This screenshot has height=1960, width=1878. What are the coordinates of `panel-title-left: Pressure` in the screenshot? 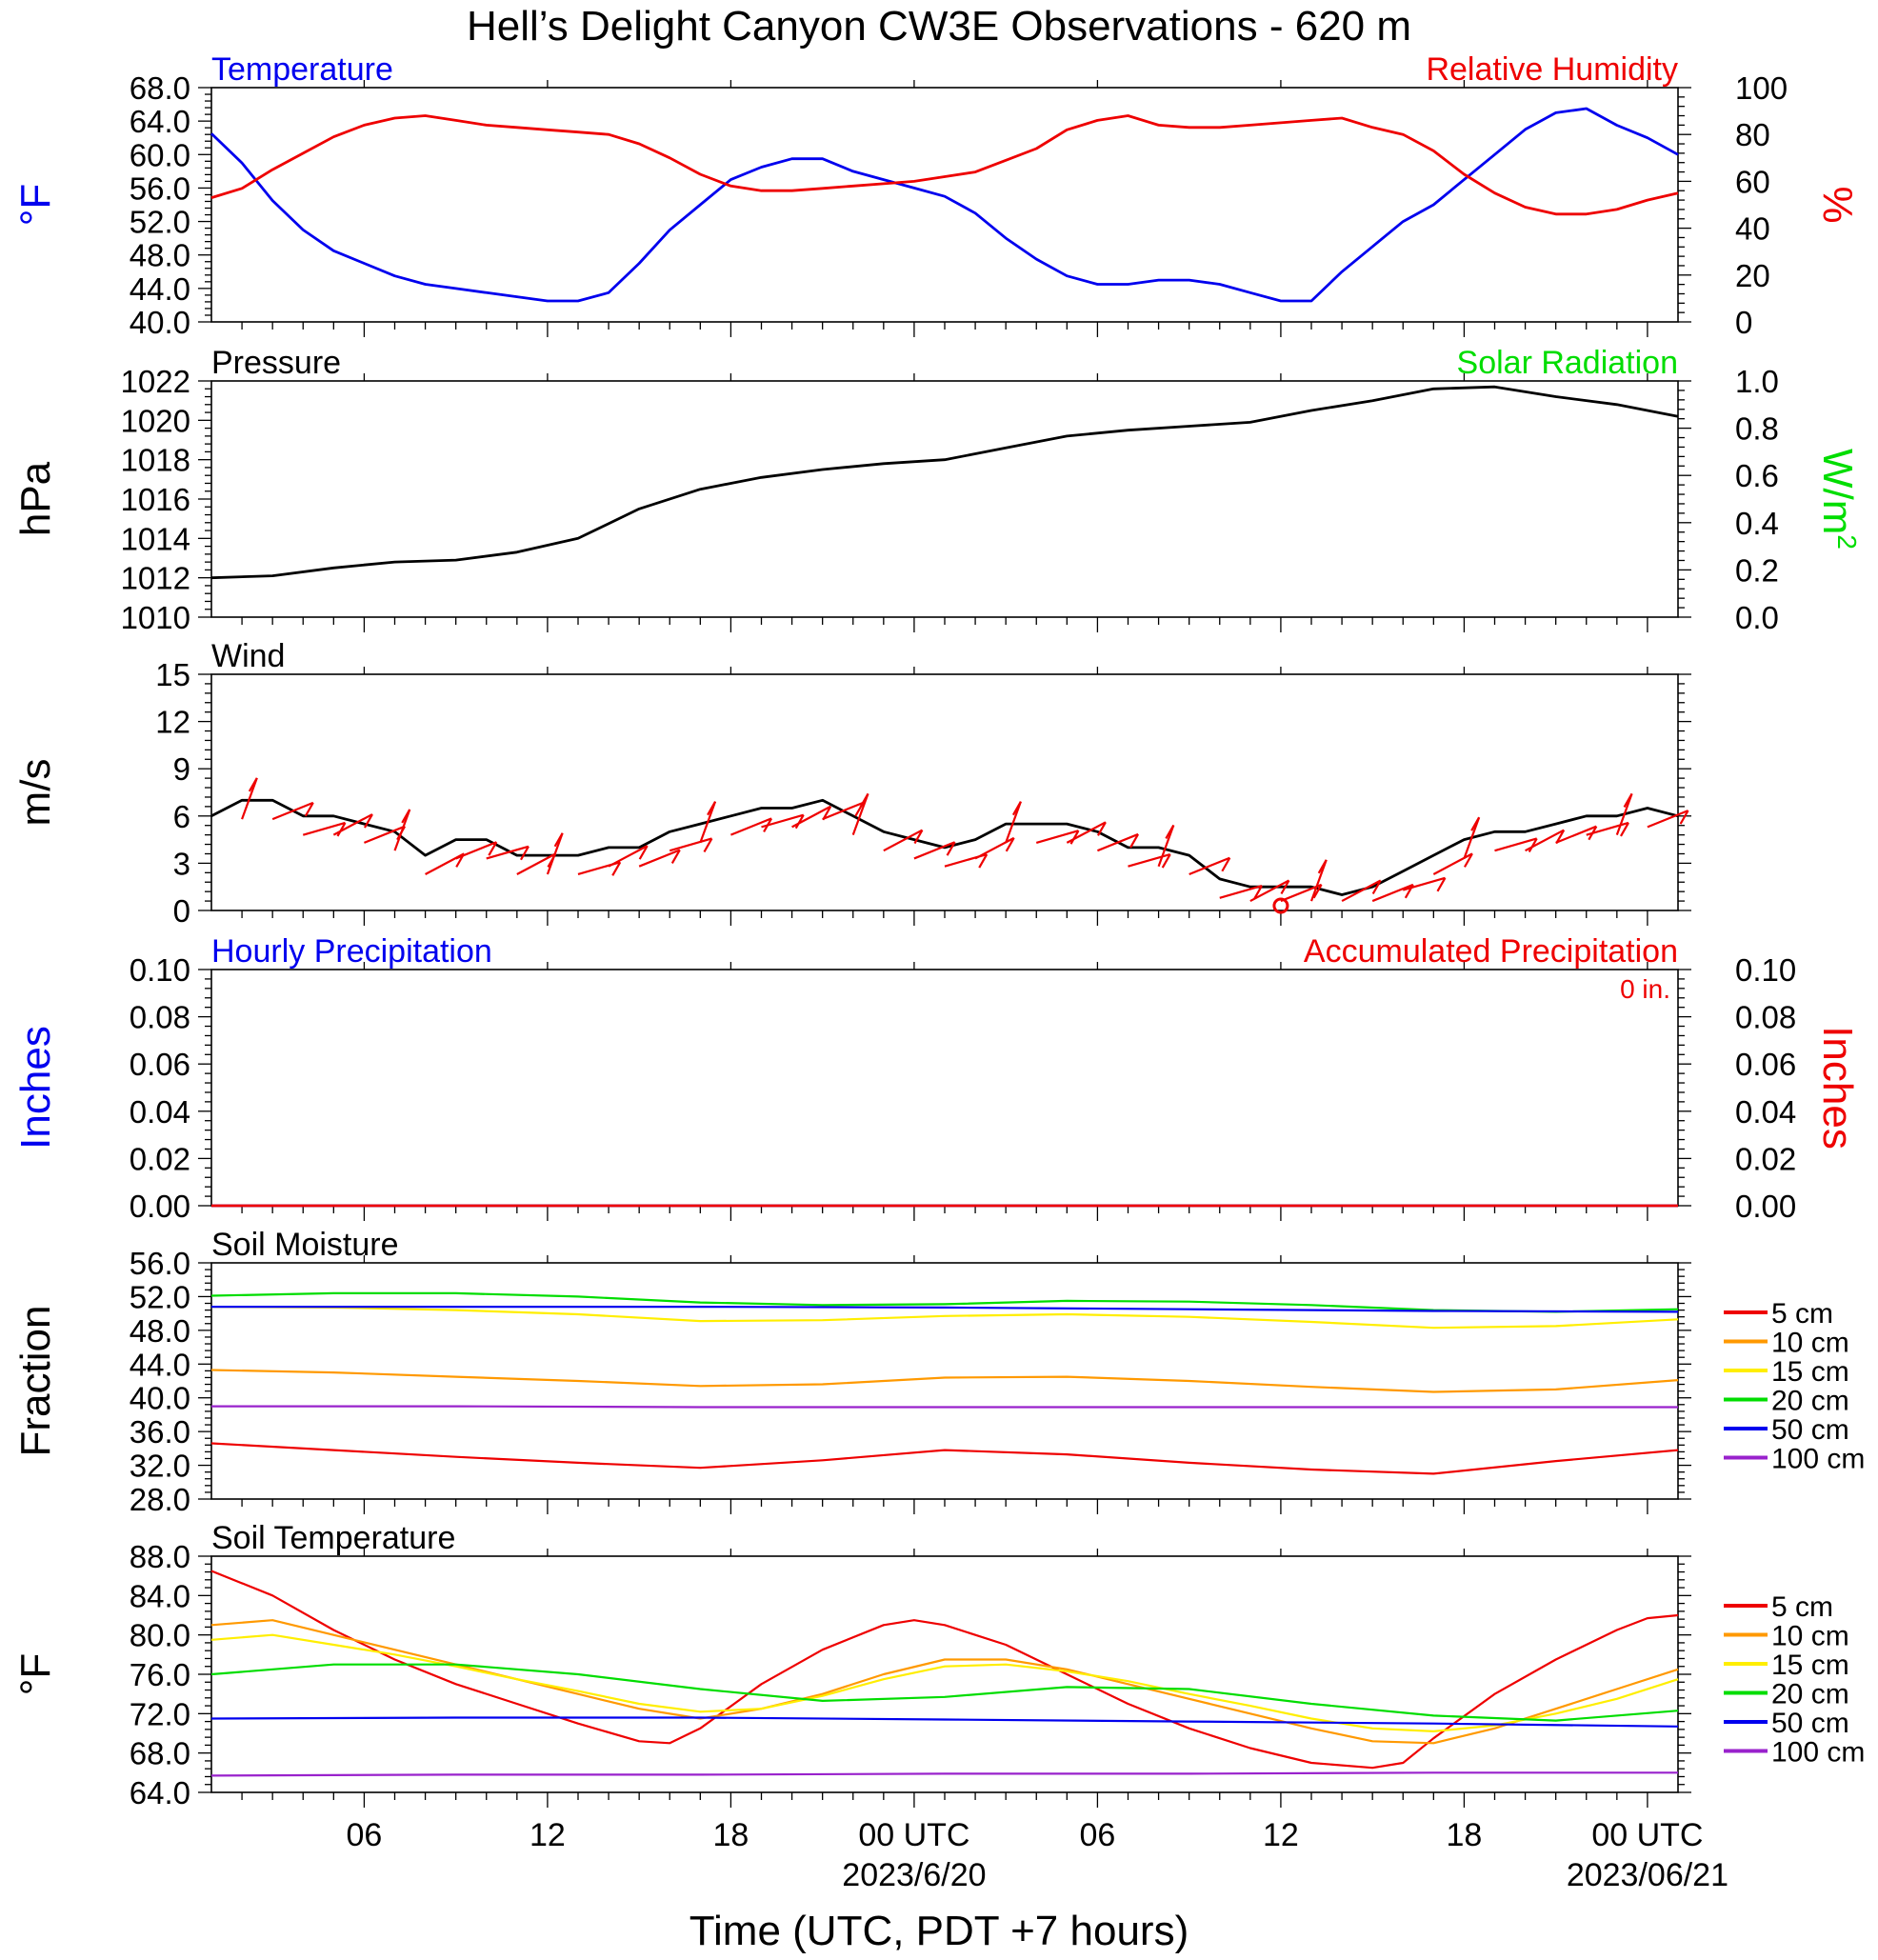 It's located at (276, 363).